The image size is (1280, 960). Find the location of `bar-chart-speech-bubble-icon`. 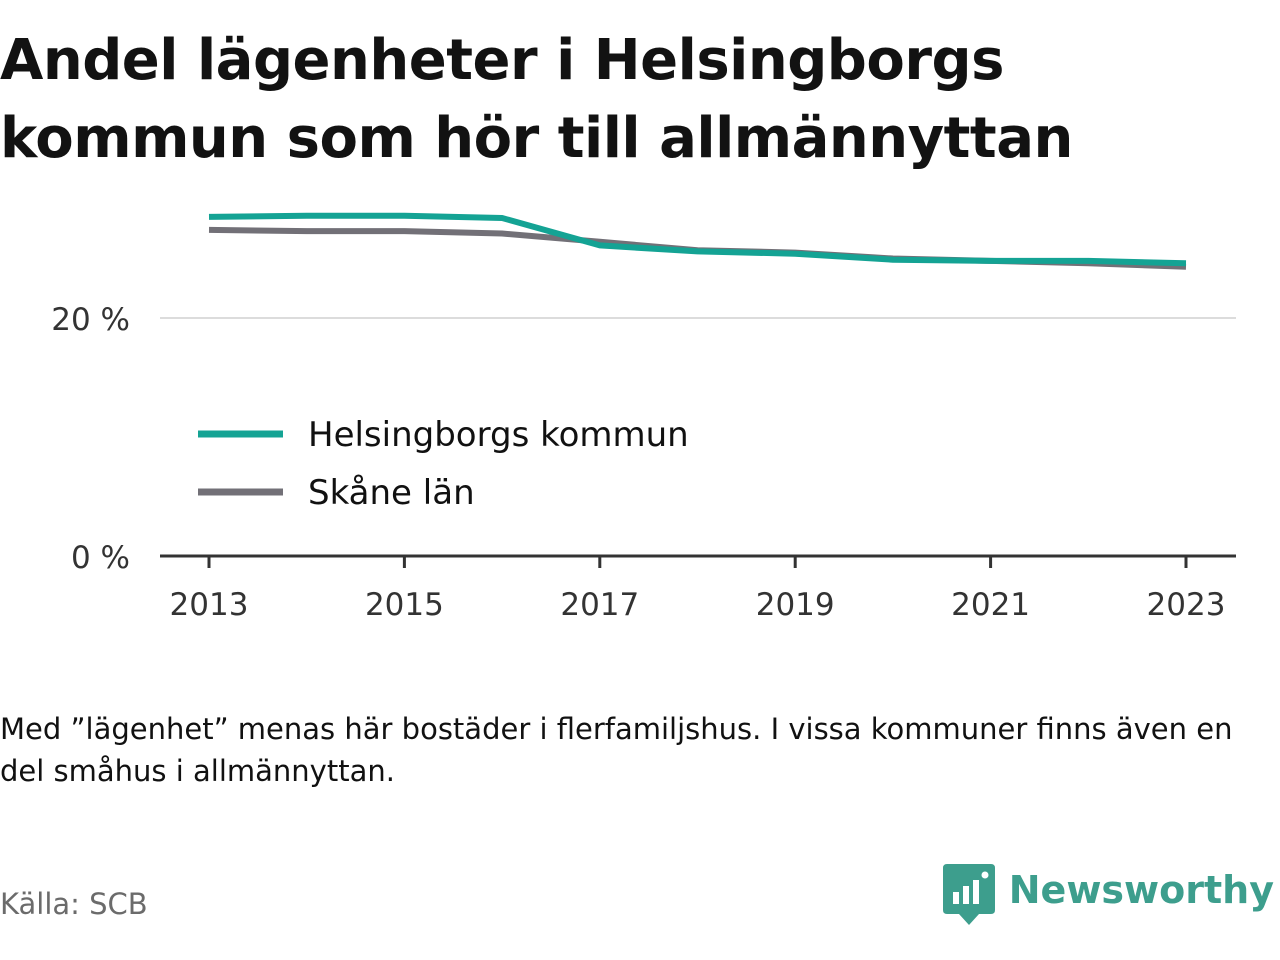

bar-chart-speech-bubble-icon is located at coordinates (968, 894).